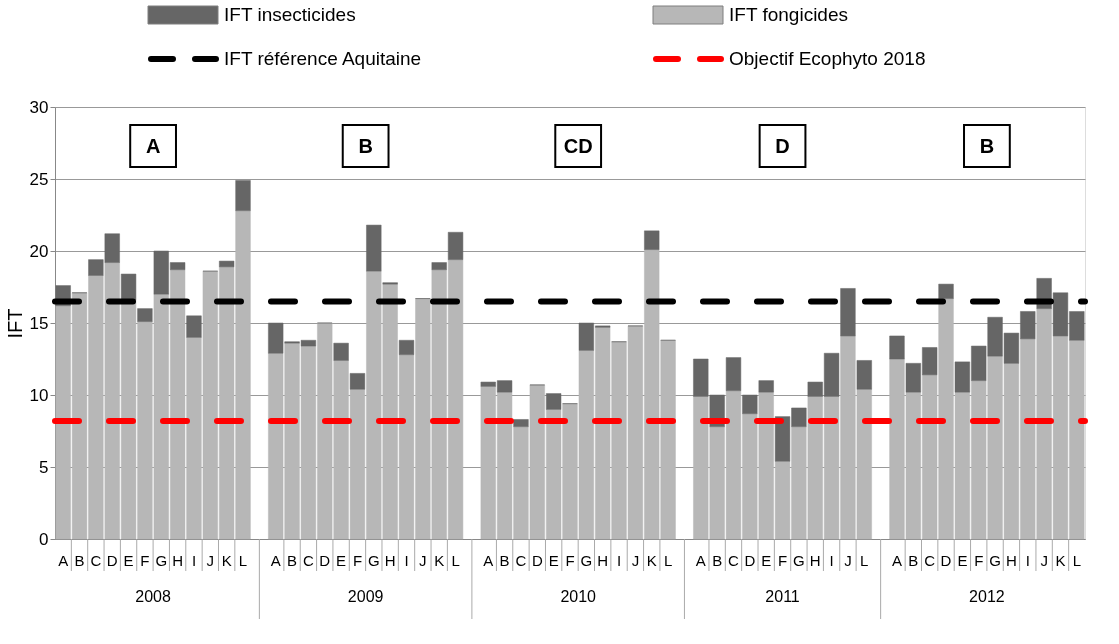  I want to click on y-tick-label: 0, so click(44, 539).